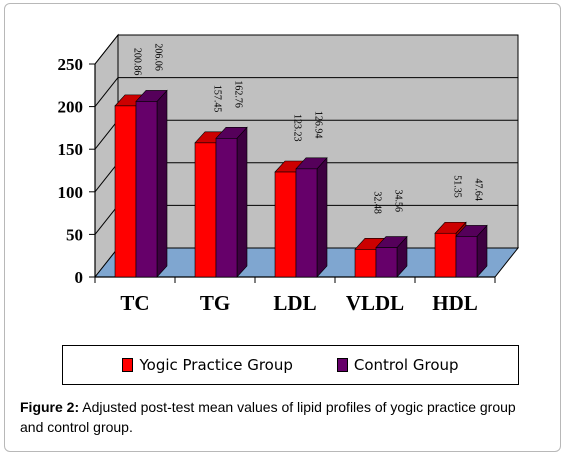  Describe the element at coordinates (71, 149) in the screenshot. I see `y-tick-label: 150` at that location.